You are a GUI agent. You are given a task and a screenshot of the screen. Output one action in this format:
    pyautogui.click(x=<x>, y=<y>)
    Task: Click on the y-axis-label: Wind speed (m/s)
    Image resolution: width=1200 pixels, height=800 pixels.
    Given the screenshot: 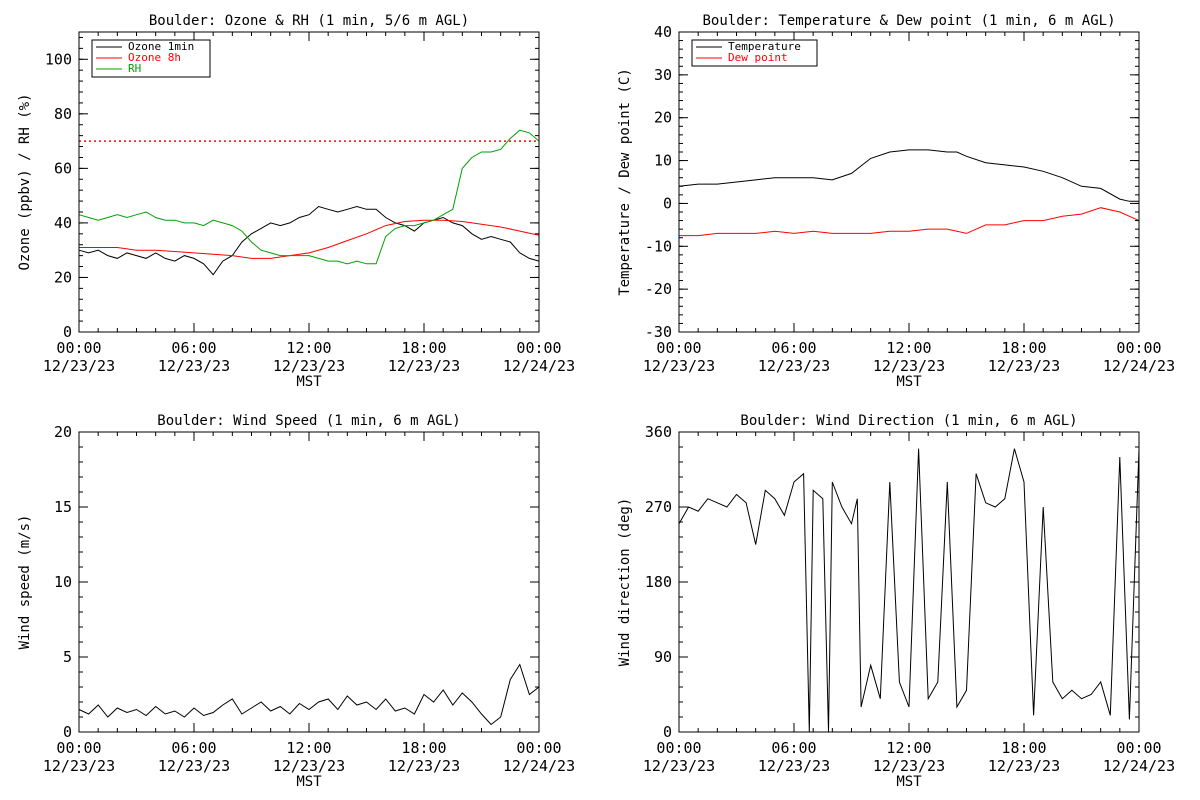 What is the action you would take?
    pyautogui.click(x=25, y=582)
    